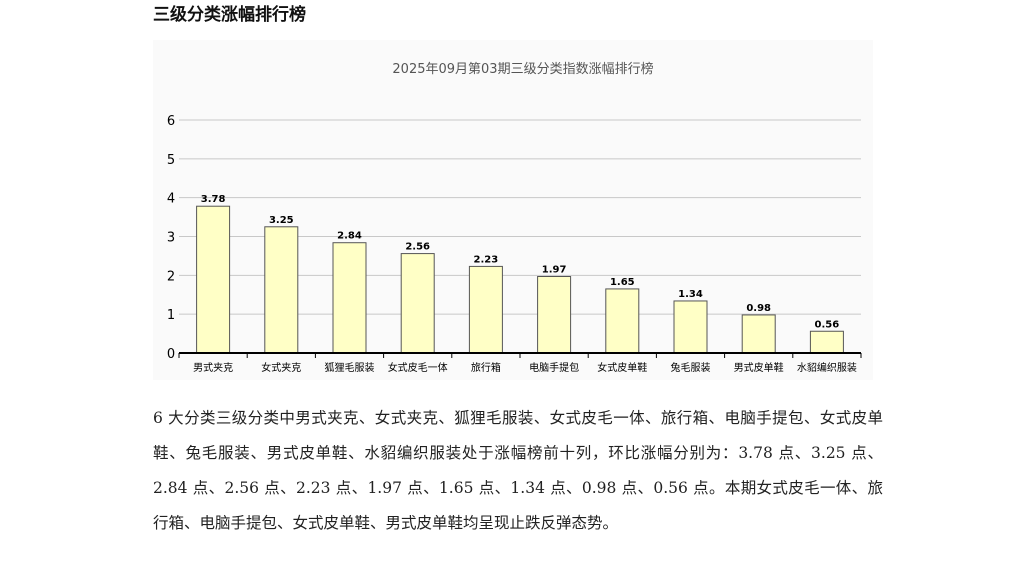 This screenshot has height=569, width=1023. I want to click on data-label: 1.34, so click(690, 294).